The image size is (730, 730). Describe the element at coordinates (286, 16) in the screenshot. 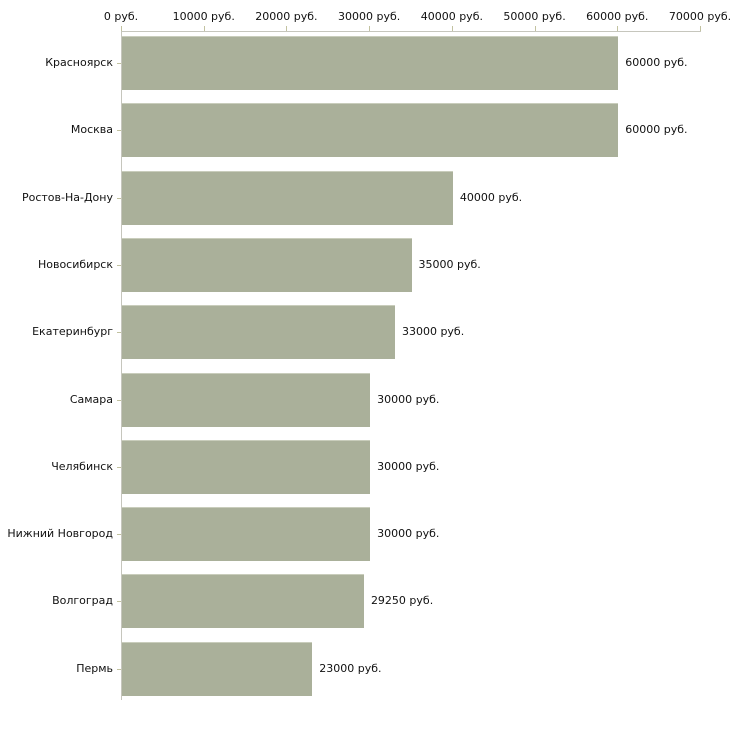

I see `x-axis-tick-label: 20000 руб.` at that location.